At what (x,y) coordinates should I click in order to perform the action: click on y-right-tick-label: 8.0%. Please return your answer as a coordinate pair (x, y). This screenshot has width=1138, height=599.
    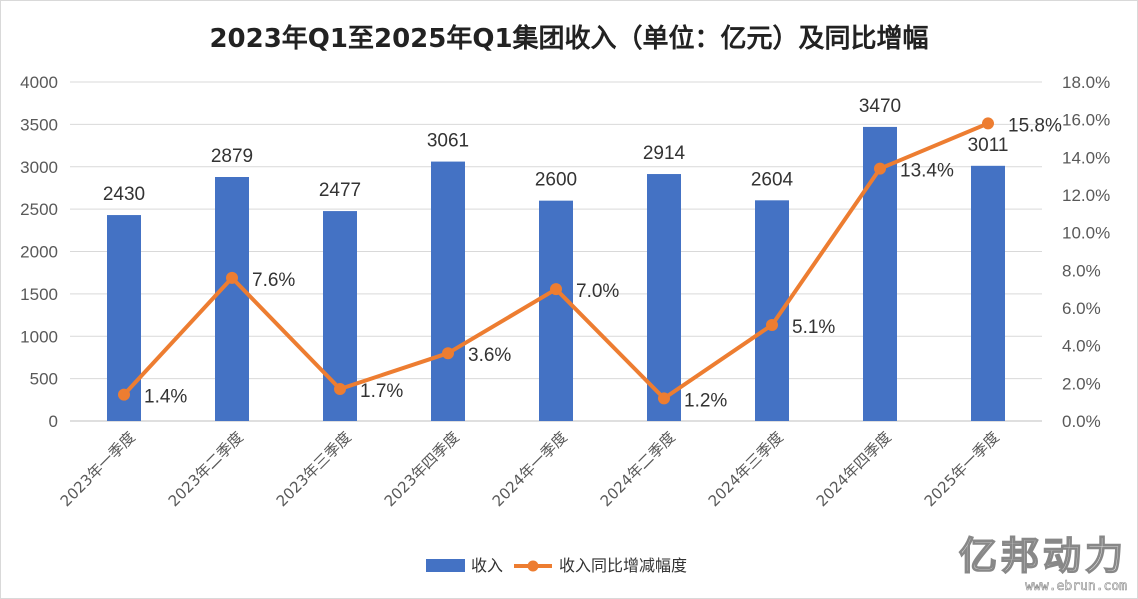
    Looking at the image, I should click on (1081, 270).